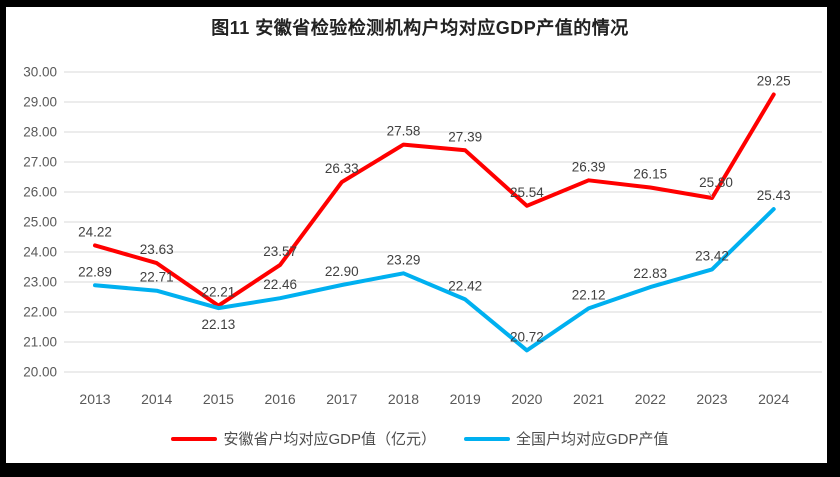 The height and width of the screenshot is (477, 840). I want to click on data-label: 22.90, so click(342, 271).